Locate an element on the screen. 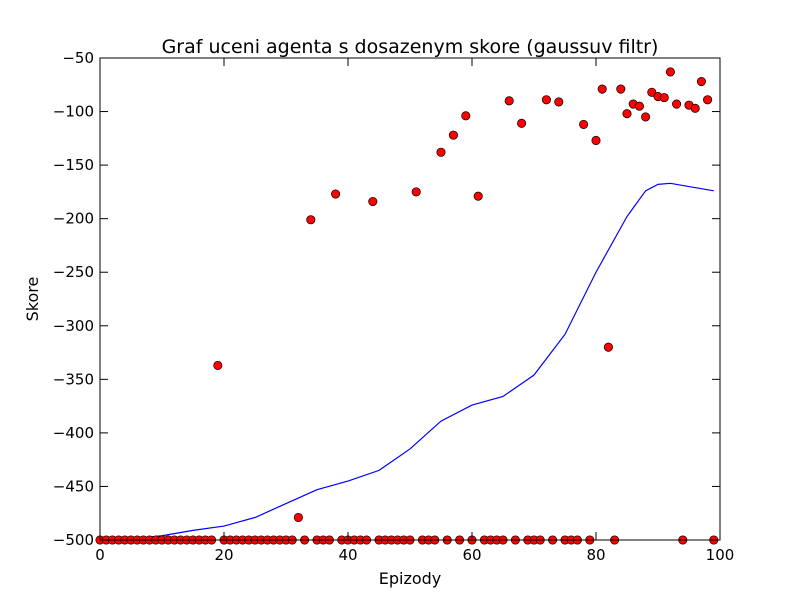 Image resolution: width=800 pixels, height=600 pixels. x-axis-title: Epizody is located at coordinates (410, 578).